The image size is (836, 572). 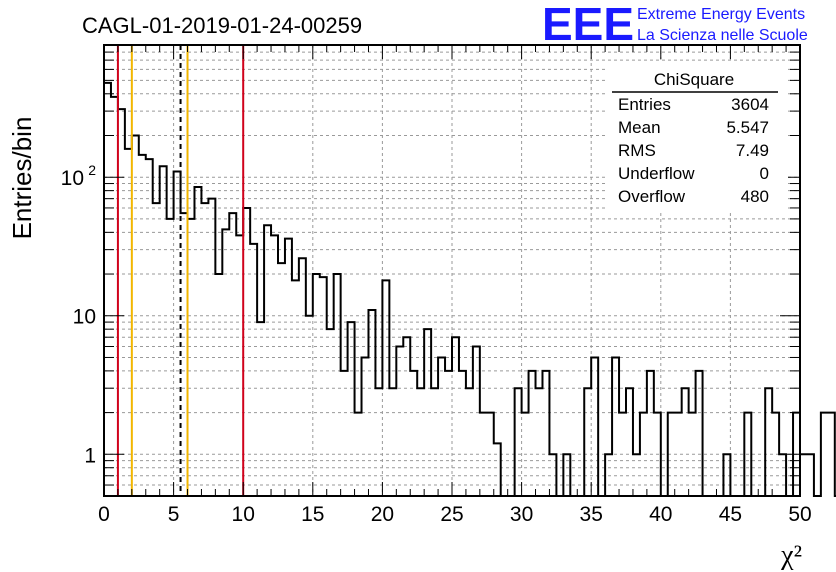 I want to click on x-tick-label: 5, so click(x=174, y=514).